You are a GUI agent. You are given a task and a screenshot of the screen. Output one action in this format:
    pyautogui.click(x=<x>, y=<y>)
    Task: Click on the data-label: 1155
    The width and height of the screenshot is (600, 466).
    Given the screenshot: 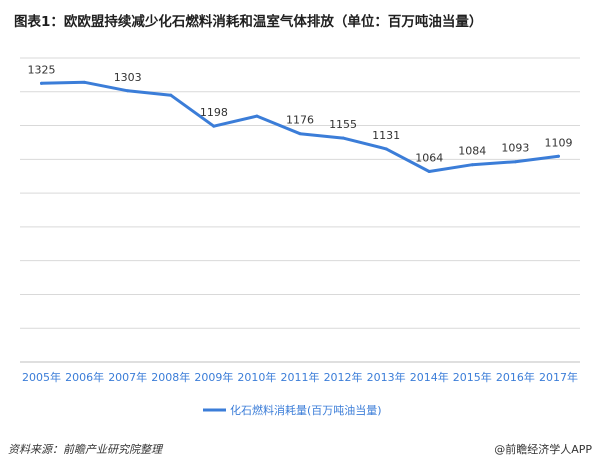 What is the action you would take?
    pyautogui.click(x=343, y=124)
    